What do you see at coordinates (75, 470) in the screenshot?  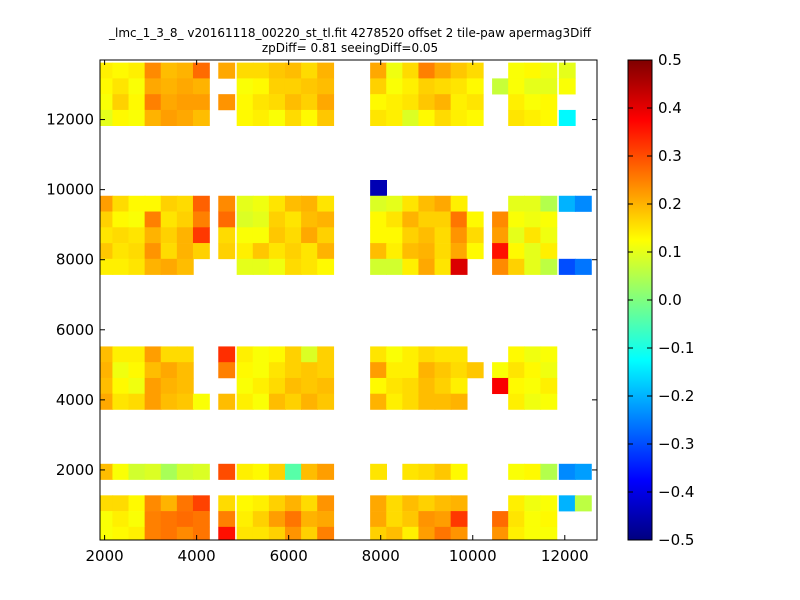 I see `y-tick-label: 2000` at bounding box center [75, 470].